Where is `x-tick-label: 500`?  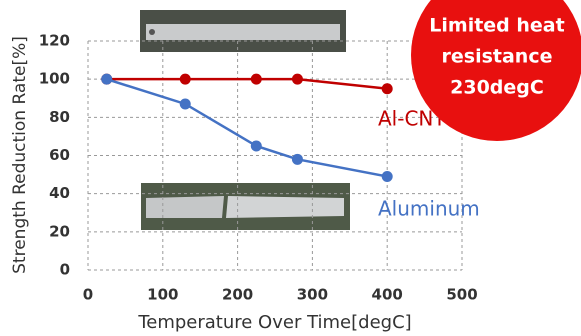 x-tick-label: 500 is located at coordinates (461, 295).